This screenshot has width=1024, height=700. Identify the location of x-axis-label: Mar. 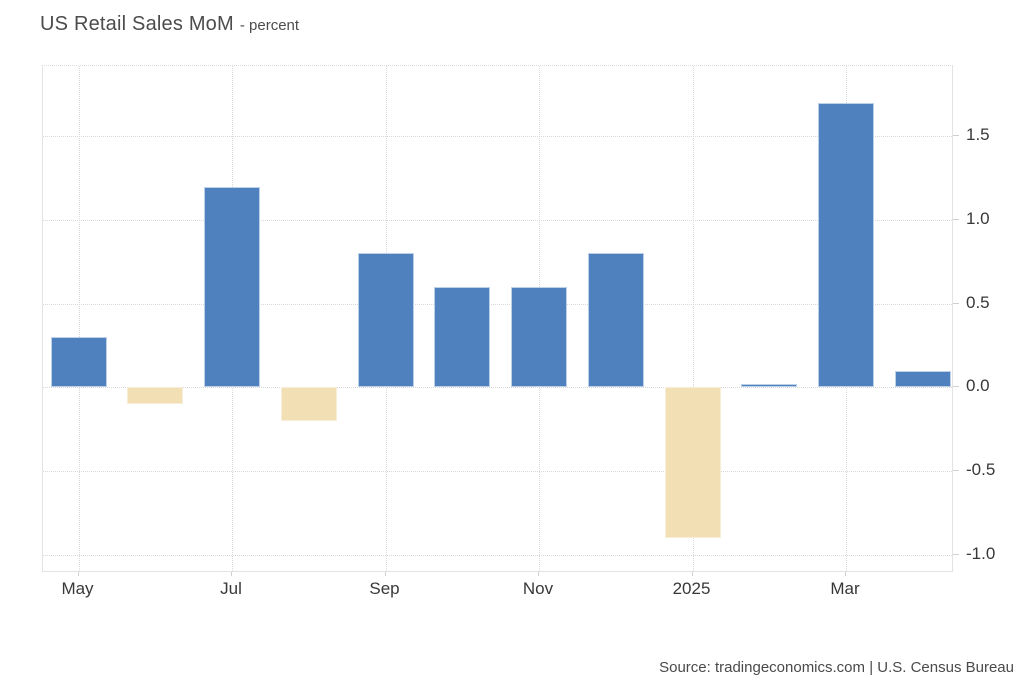
(845, 588).